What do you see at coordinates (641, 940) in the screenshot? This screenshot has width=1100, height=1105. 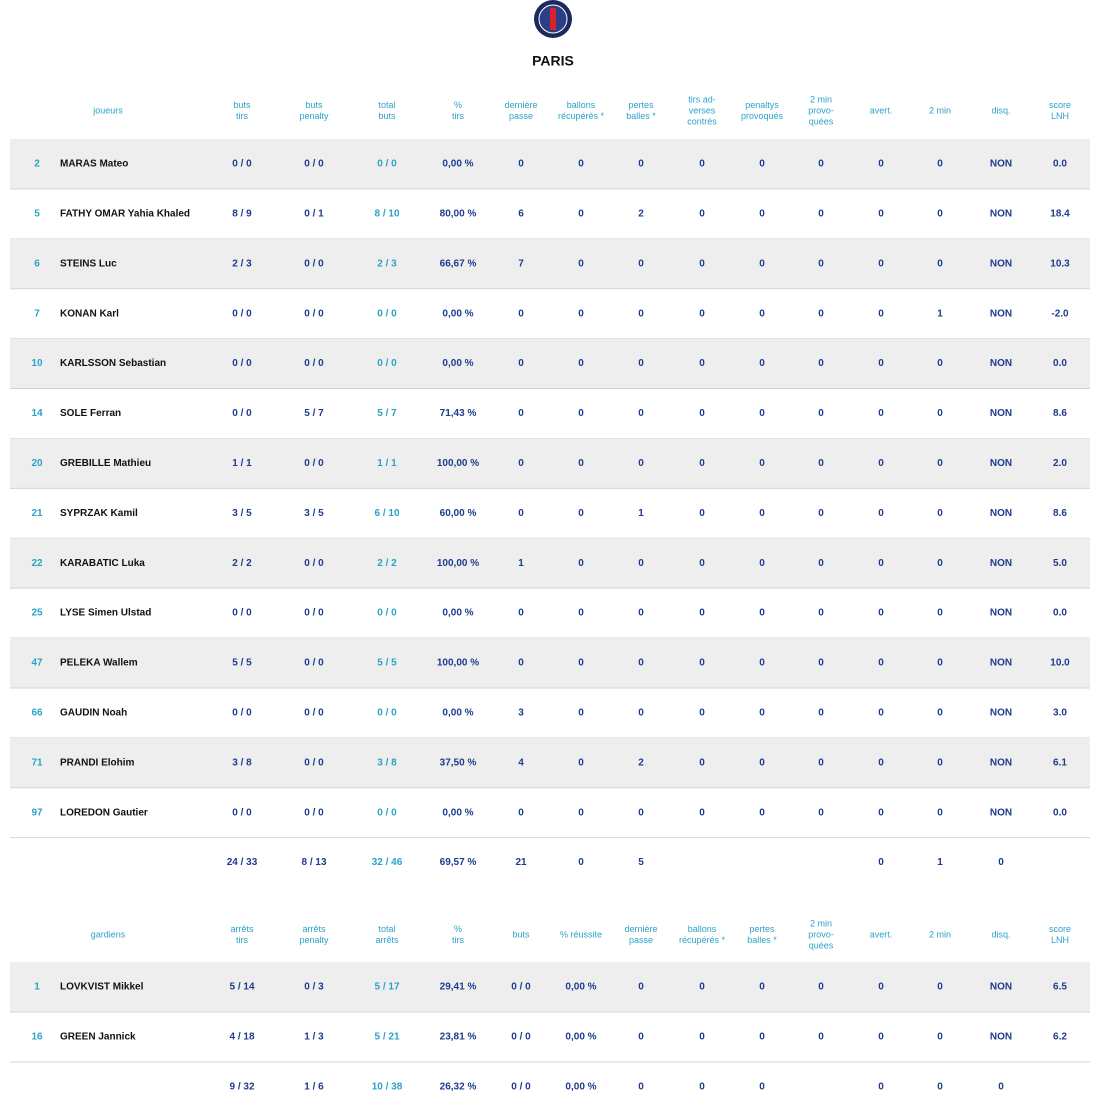 I see `column-header: passe` at bounding box center [641, 940].